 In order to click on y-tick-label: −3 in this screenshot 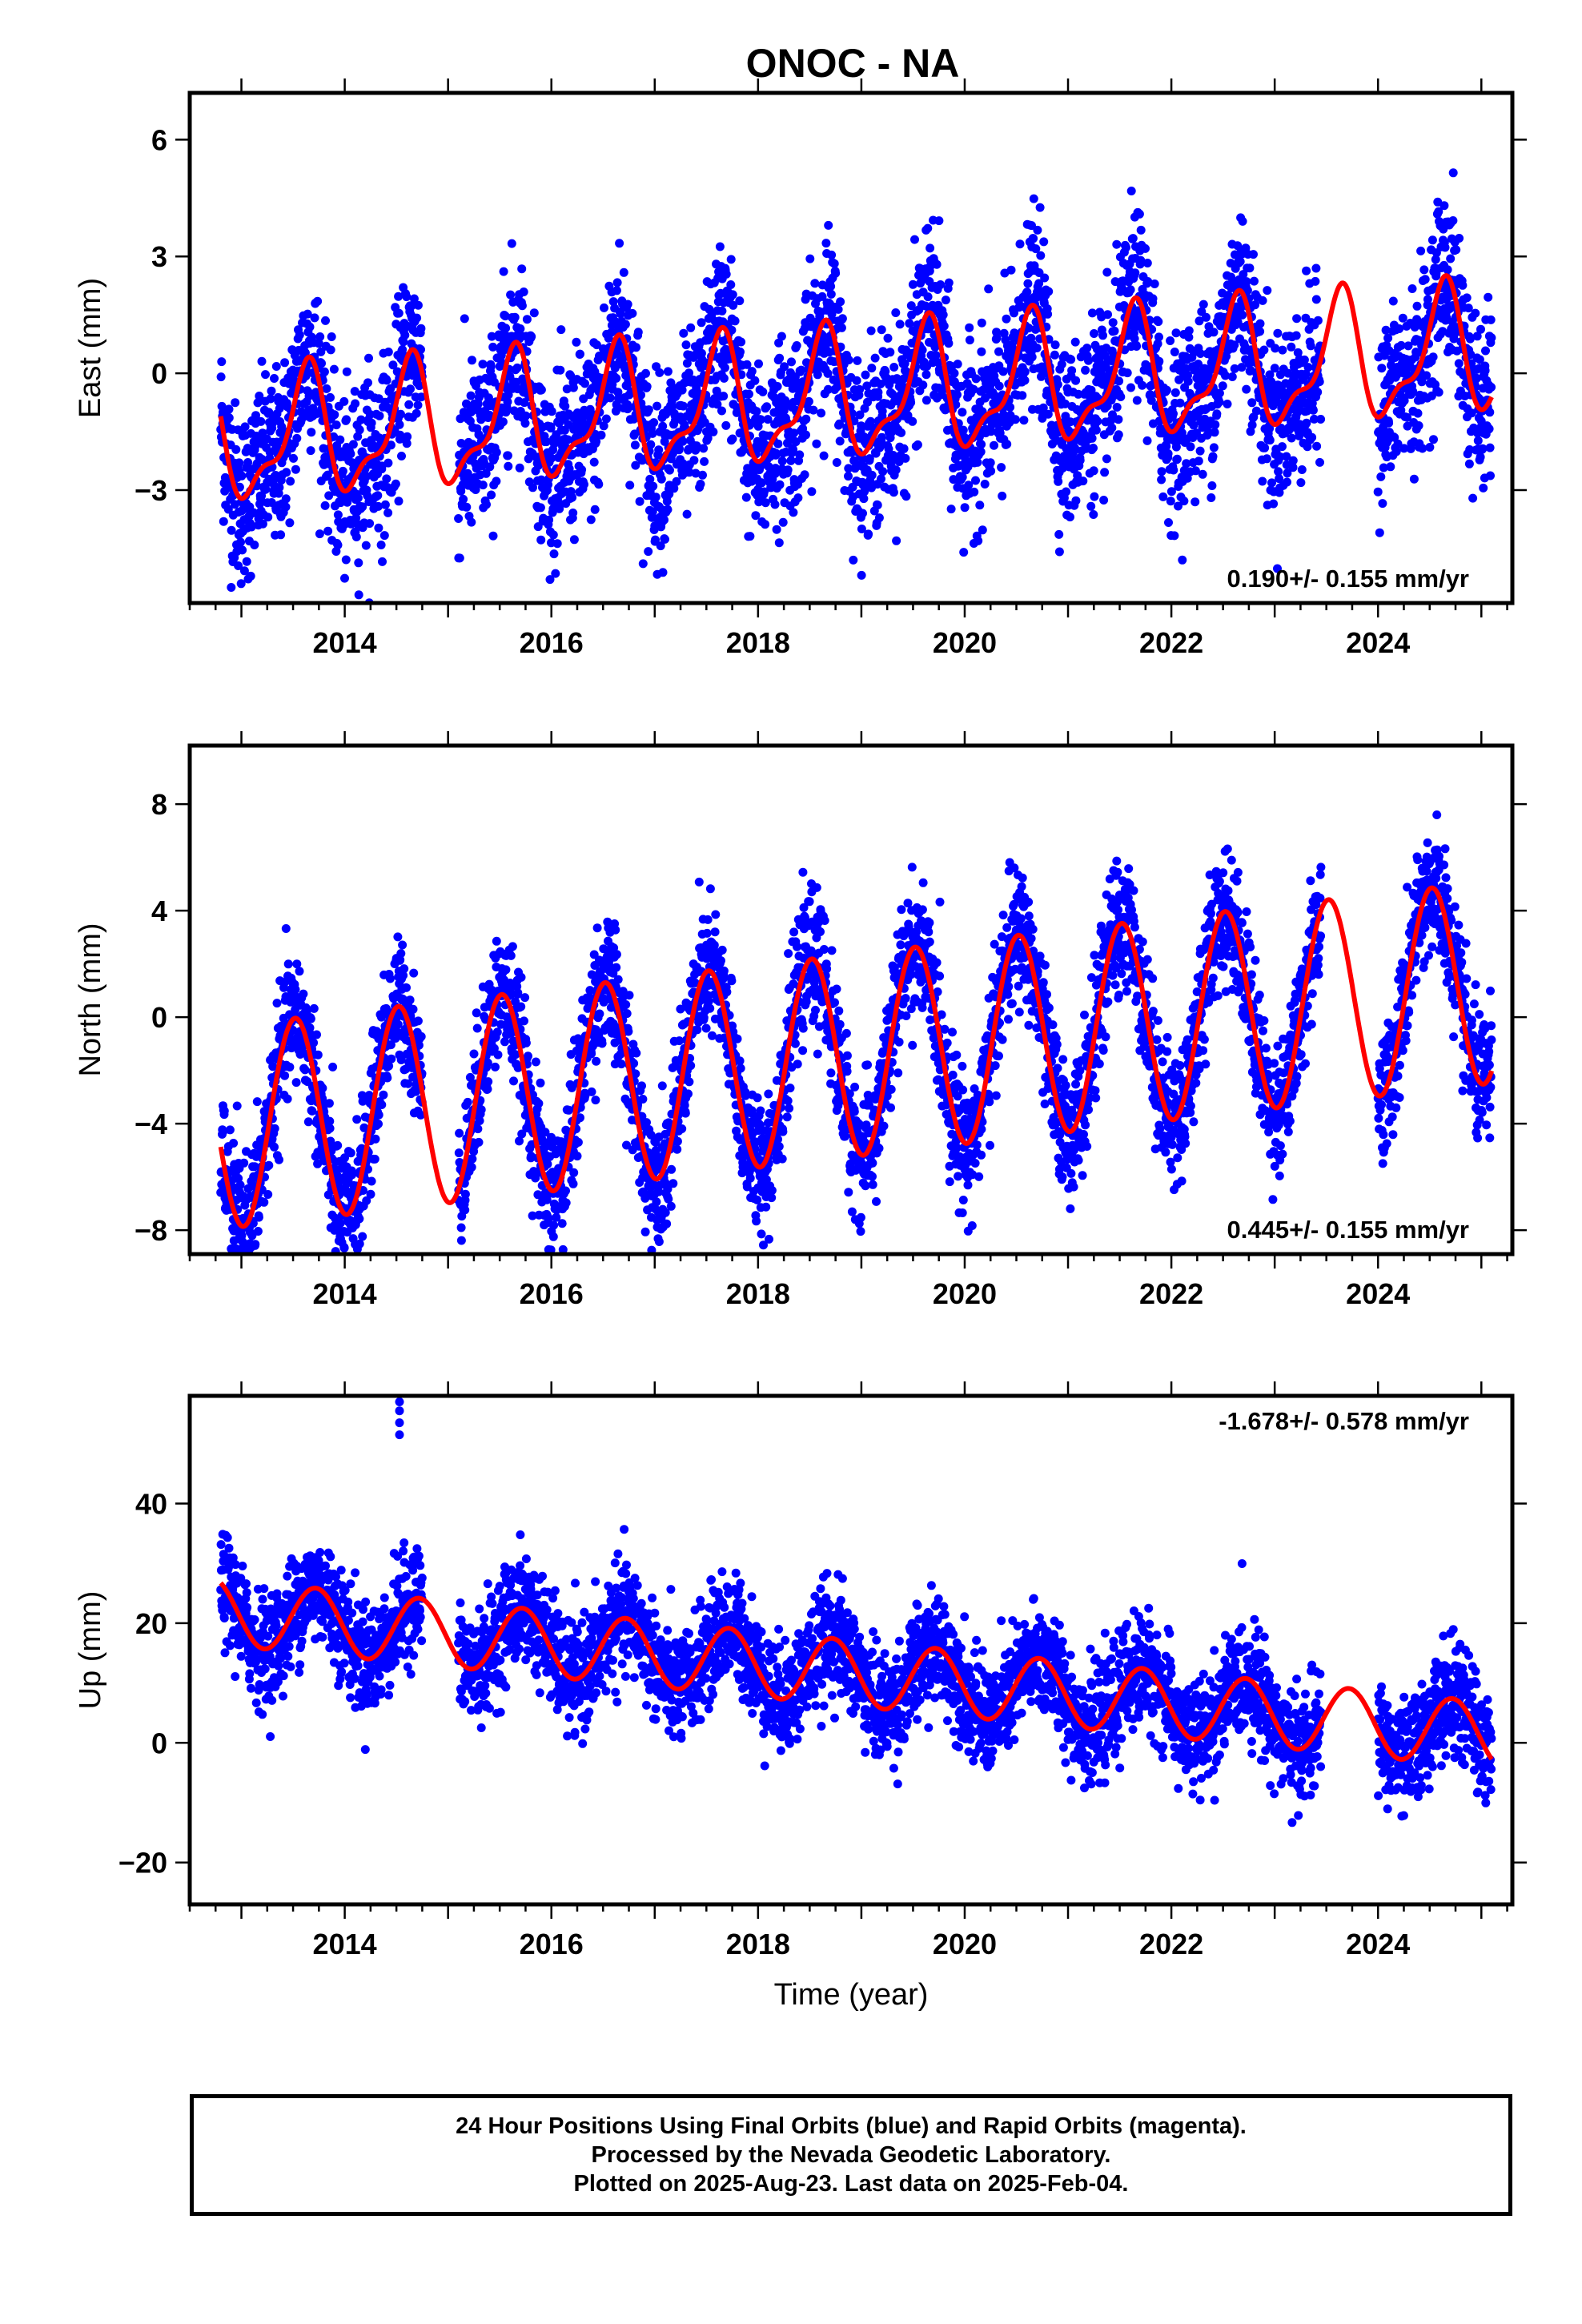, I will do `click(151, 491)`.